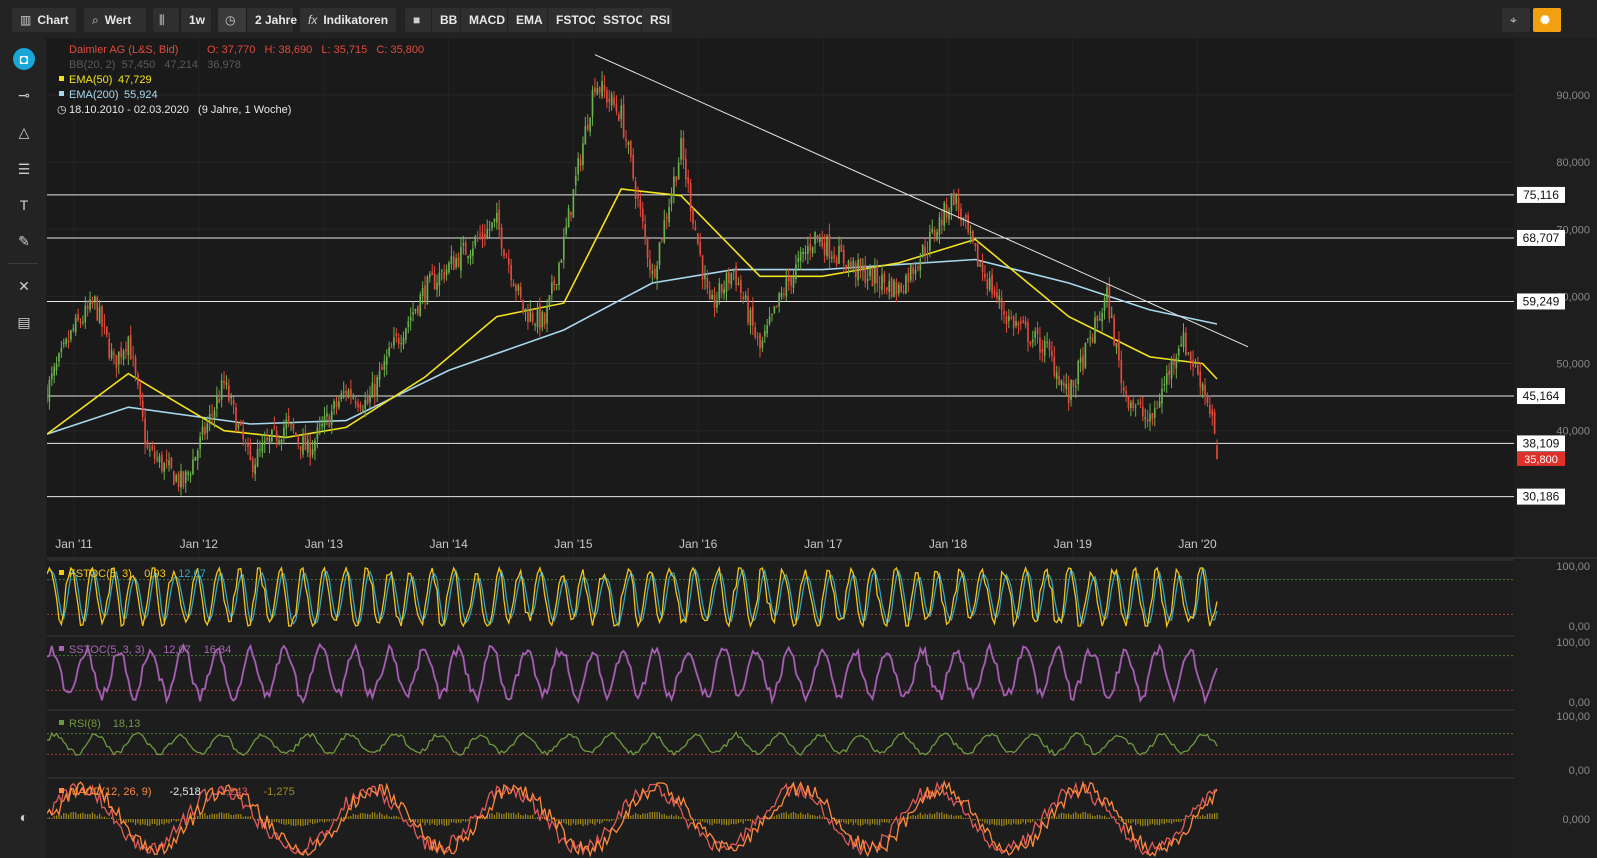 This screenshot has width=1597, height=858. What do you see at coordinates (24, 169) in the screenshot?
I see `fib-icon: ☰` at bounding box center [24, 169].